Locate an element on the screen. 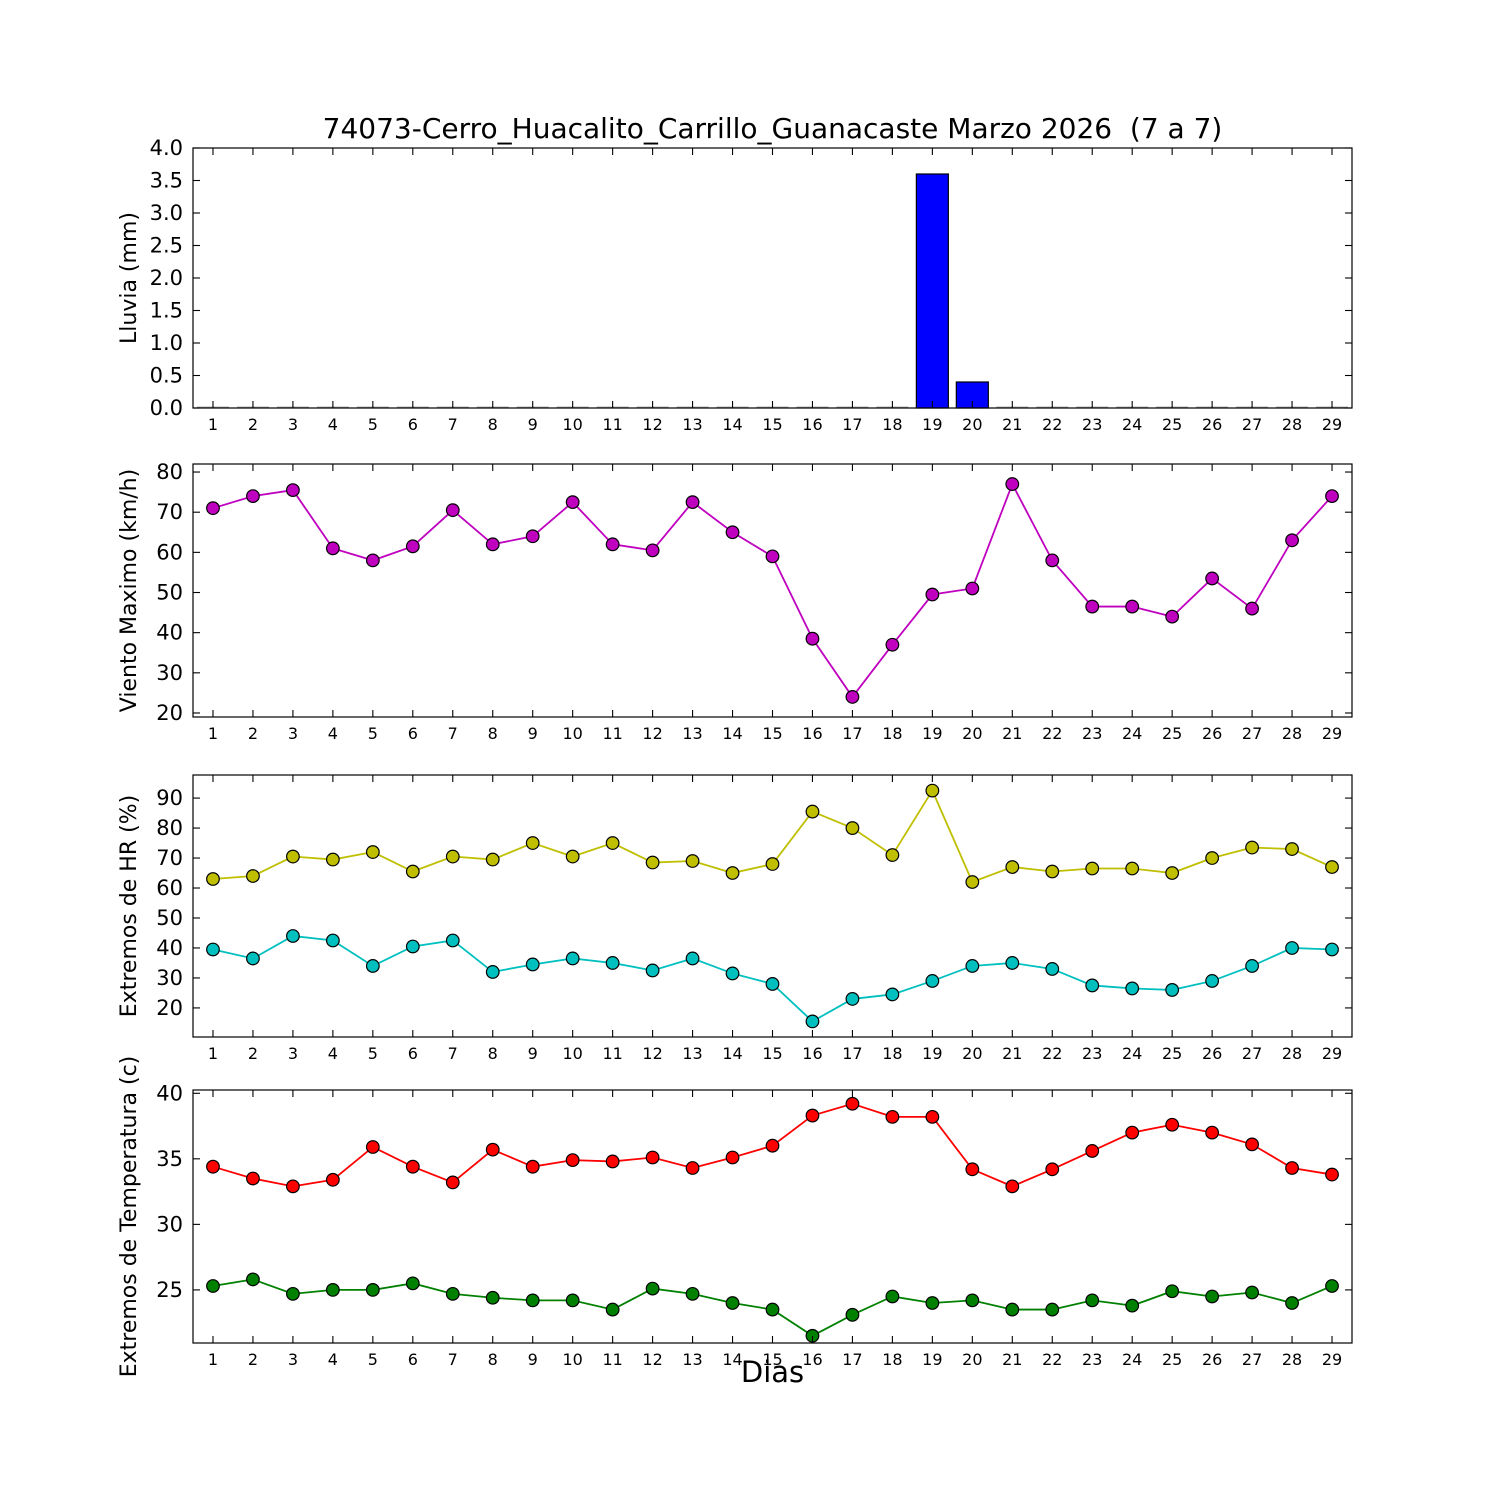 This screenshot has width=1500, height=1500. x-tick-label: 9 is located at coordinates (533, 424).